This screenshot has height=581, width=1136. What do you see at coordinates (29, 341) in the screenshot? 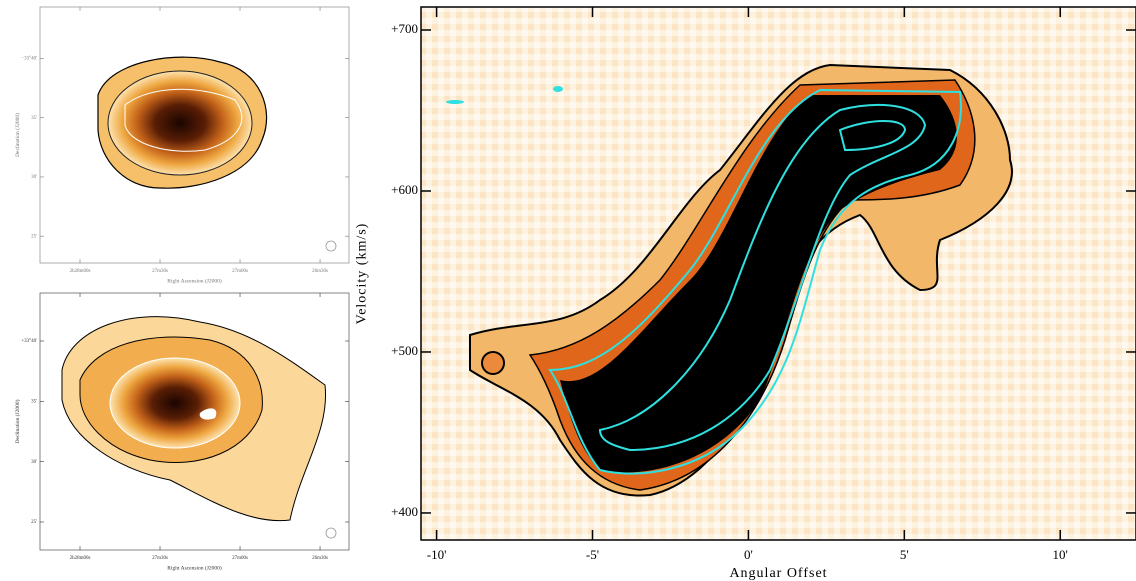
I see `y-tick-label: +33°40'` at bounding box center [29, 341].